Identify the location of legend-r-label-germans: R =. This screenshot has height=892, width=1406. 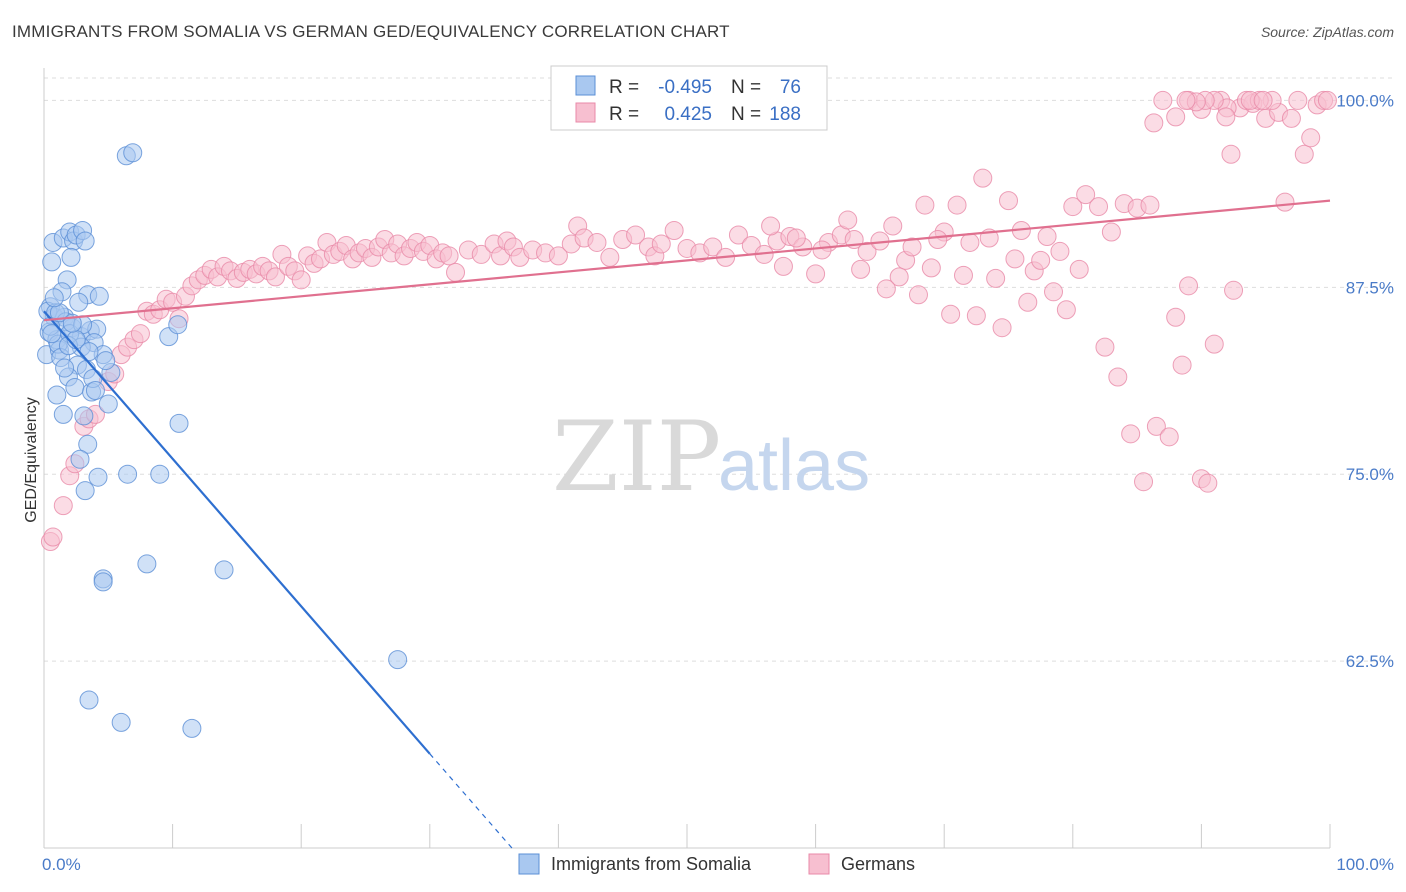
(624, 114).